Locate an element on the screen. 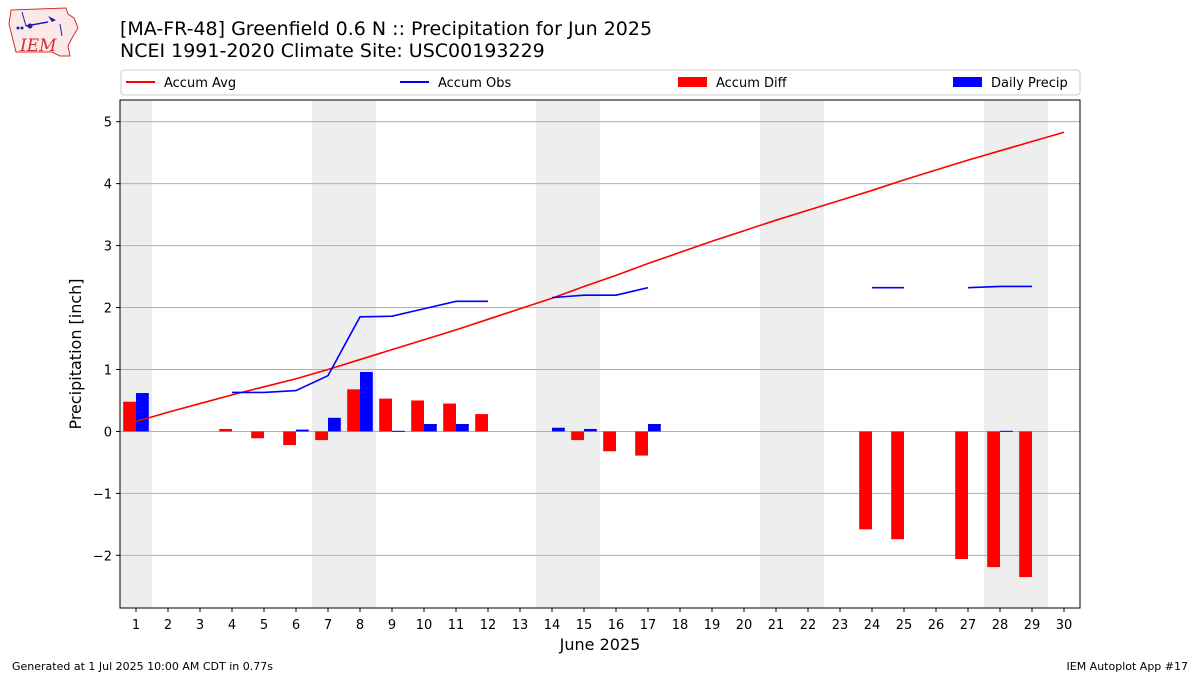  y-tick-label: 5 is located at coordinates (108, 123).